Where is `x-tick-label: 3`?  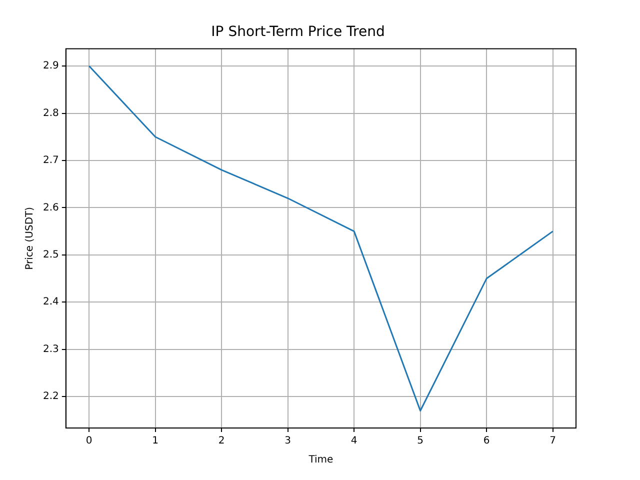 x-tick-label: 3 is located at coordinates (288, 441).